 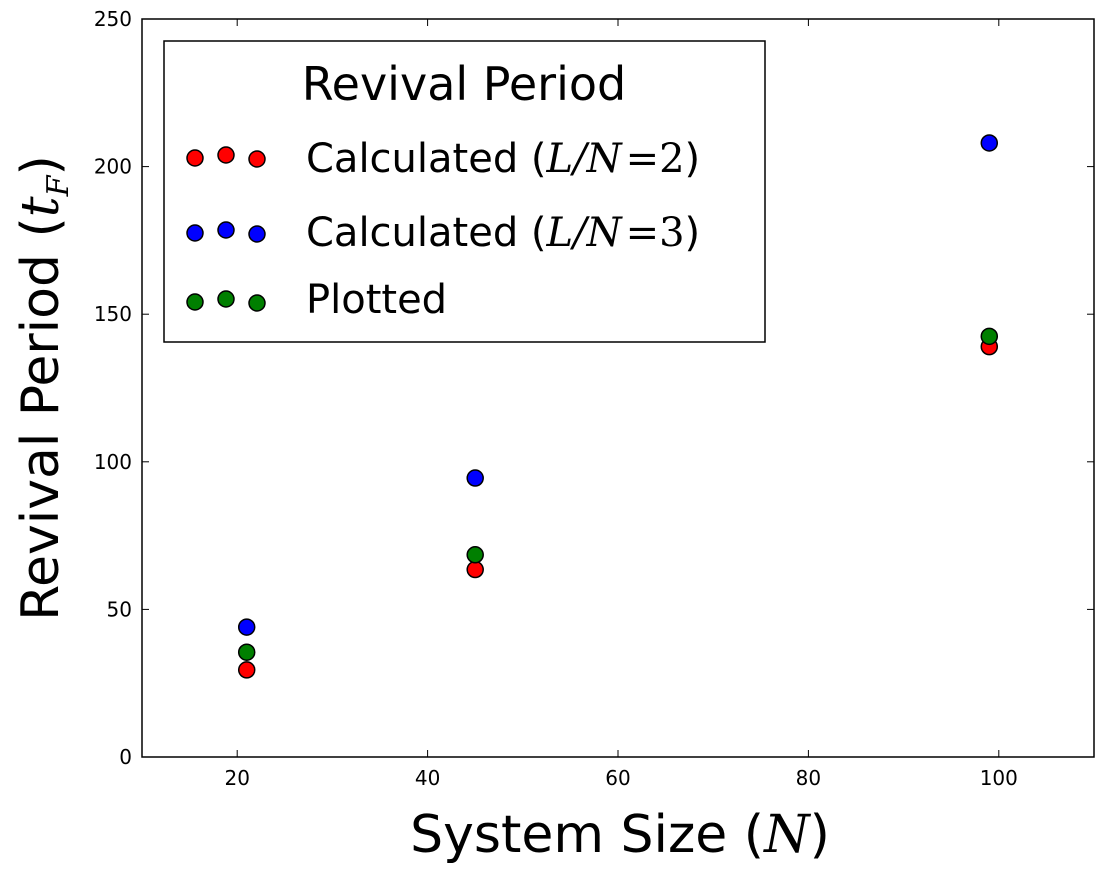 What do you see at coordinates (119, 609) in the screenshot?
I see `y-tick-label: 50` at bounding box center [119, 609].